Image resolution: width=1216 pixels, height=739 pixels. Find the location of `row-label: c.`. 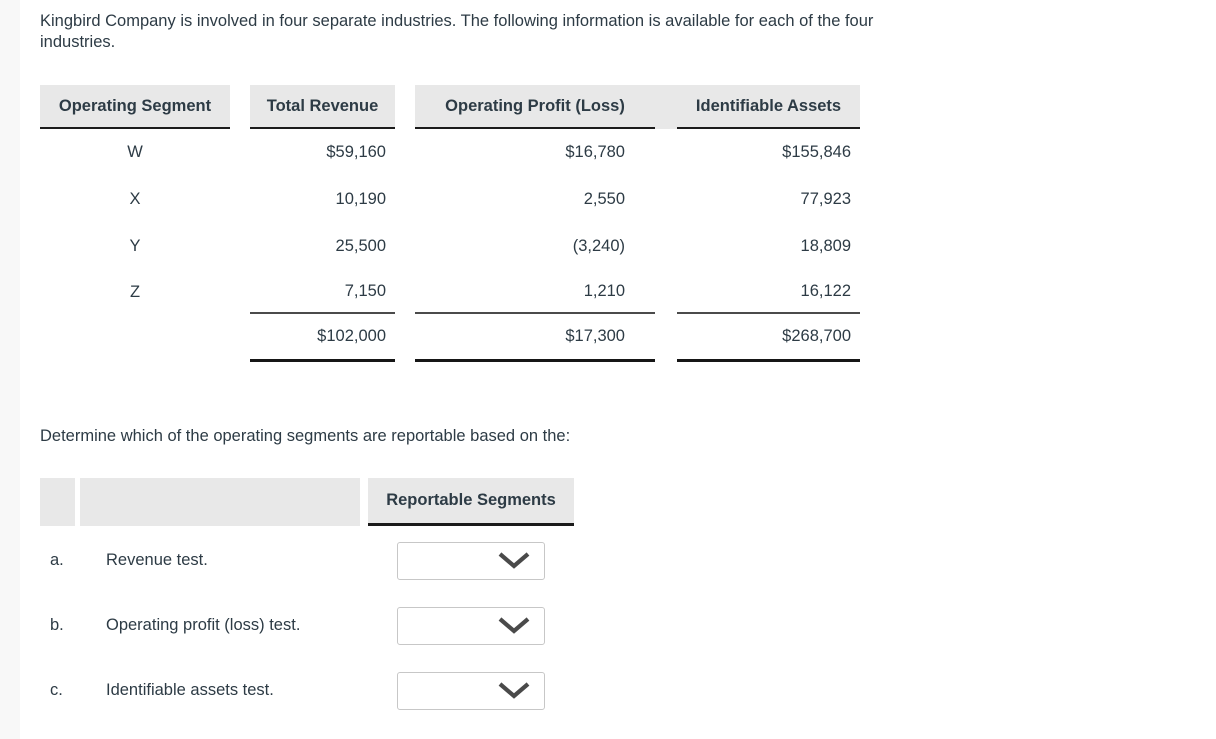

row-label: c. is located at coordinates (56, 690).